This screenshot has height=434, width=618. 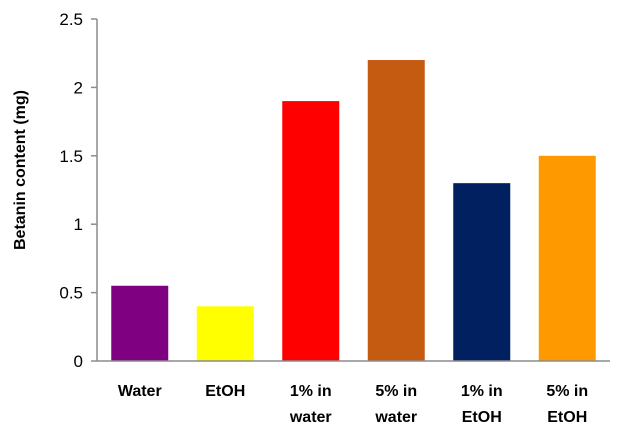 I want to click on y-tick-label: 0, so click(x=78, y=361).